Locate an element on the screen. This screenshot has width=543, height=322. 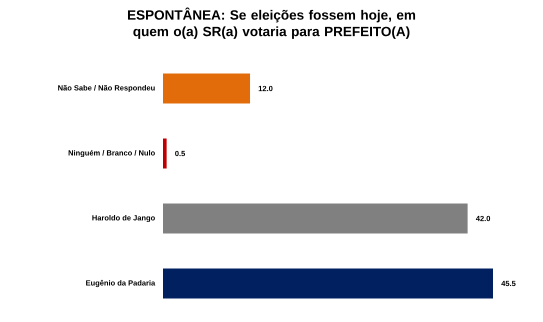
chart-title: ESPONTÂNEA: Se eleições fossem hoje, em quem o(a) SR(a) votaria para PREFEITO(A) is located at coordinates (272, 23).